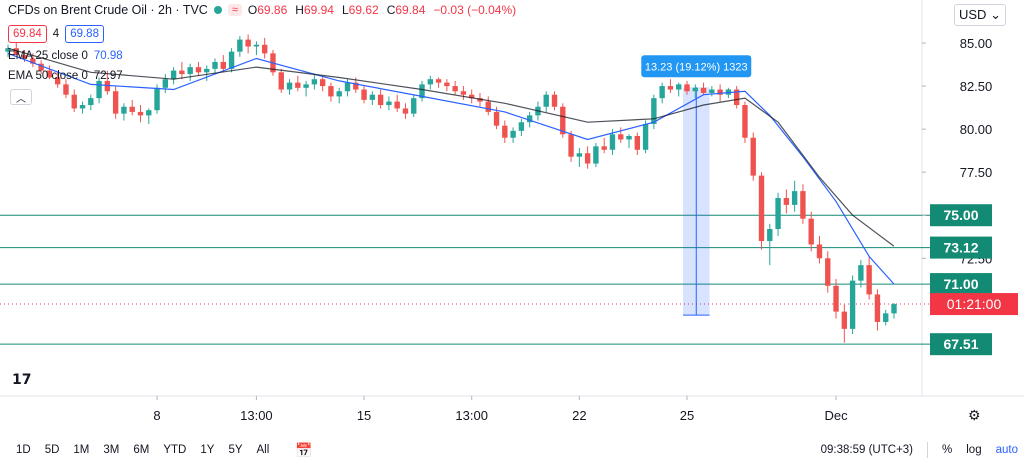  I want to click on calendar-range-icon: 📅, so click(304, 449).